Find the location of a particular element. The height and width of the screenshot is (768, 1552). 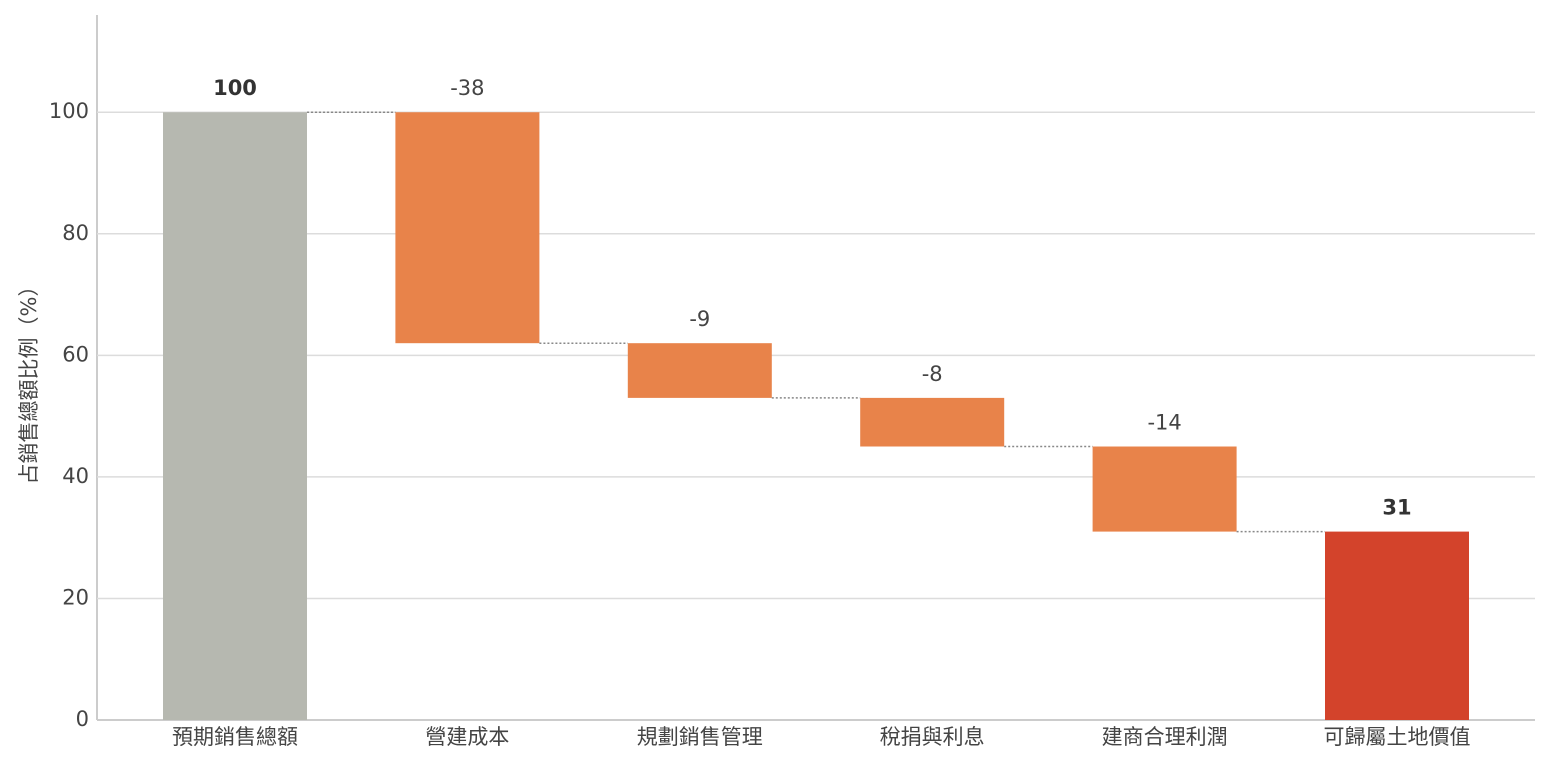

value-label: 100 is located at coordinates (235, 88).